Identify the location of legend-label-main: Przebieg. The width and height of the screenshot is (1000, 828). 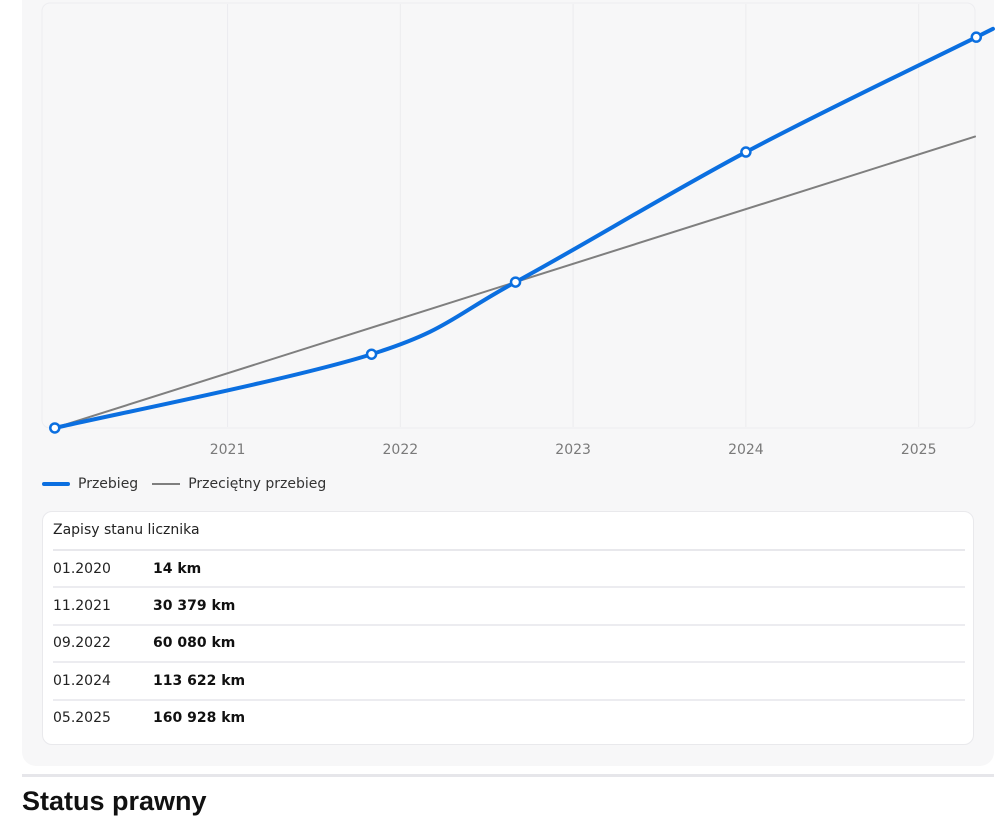
(108, 484).